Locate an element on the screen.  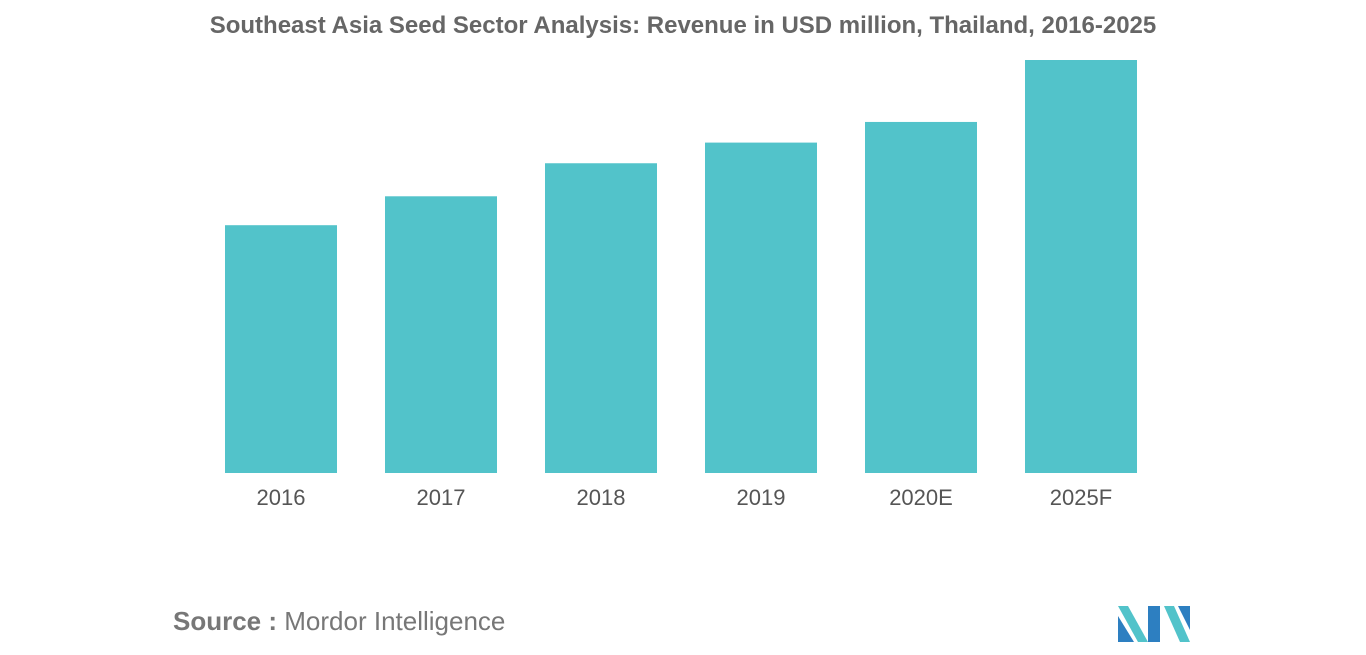
x-tick-label: 2018 is located at coordinates (601, 497).